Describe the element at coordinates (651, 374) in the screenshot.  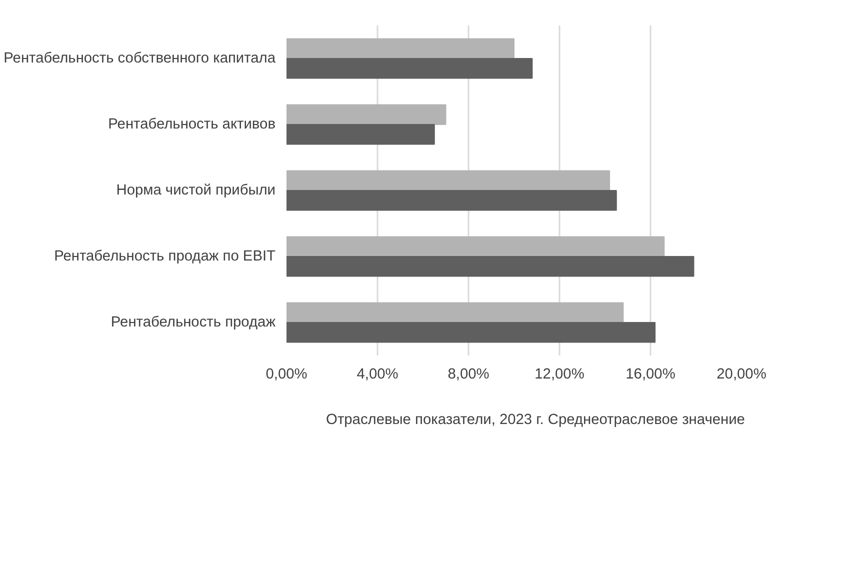
I see `x-tick-label: 16,00%` at that location.